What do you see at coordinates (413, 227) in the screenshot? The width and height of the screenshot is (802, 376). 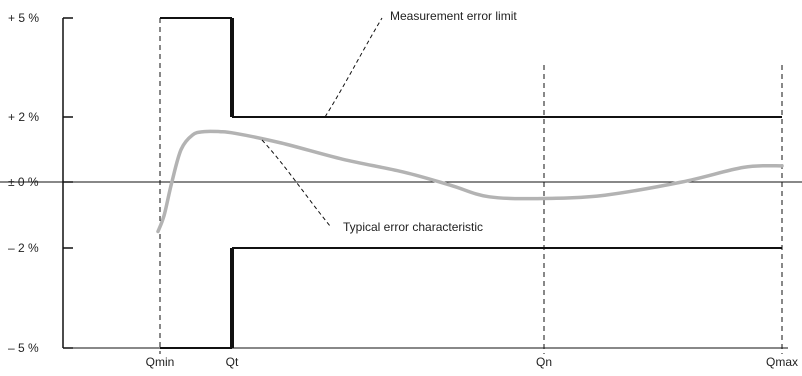 I see `annotation-typical-error-characteristic: Typical error characteristic` at bounding box center [413, 227].